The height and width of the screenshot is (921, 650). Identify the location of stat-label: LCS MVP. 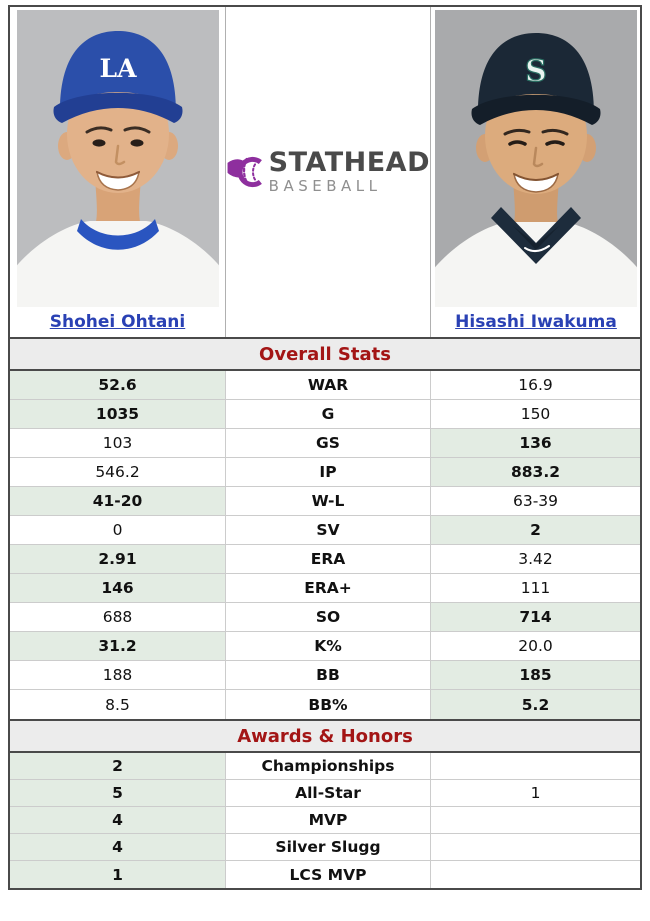
(328, 874).